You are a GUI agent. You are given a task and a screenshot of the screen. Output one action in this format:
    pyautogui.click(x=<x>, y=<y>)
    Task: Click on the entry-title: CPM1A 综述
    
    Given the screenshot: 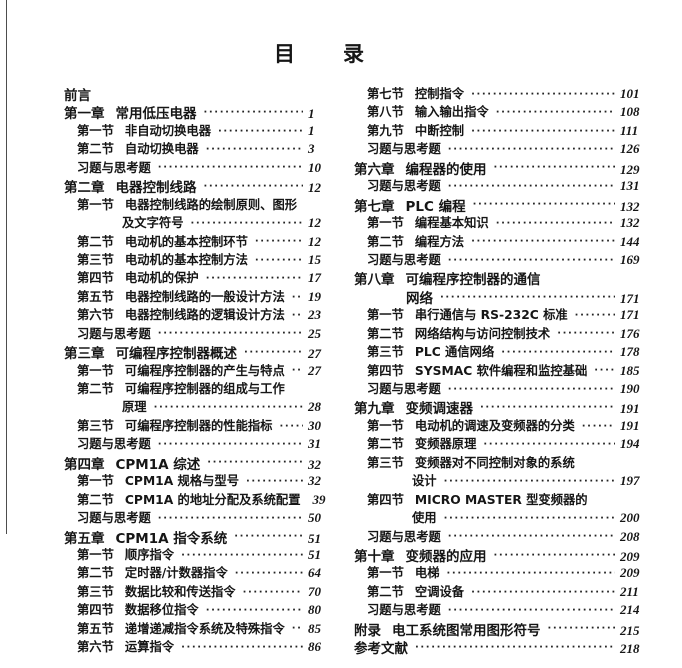 What is the action you would take?
    pyautogui.click(x=158, y=464)
    